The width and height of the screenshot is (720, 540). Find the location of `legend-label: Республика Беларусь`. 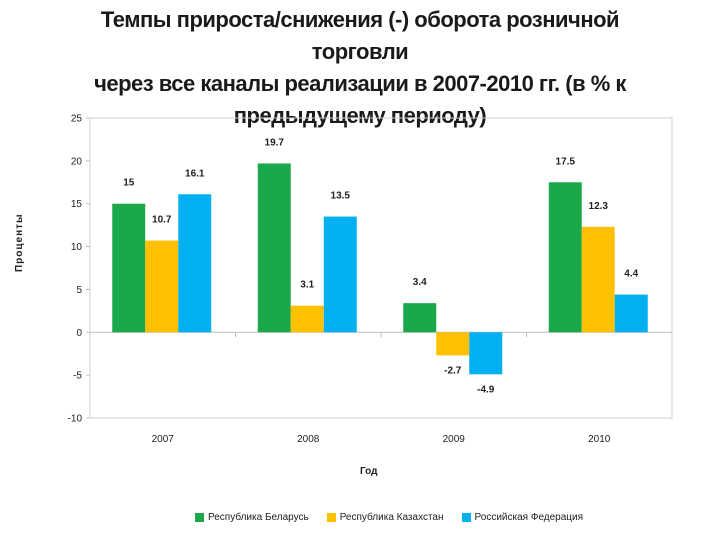

legend-label: Республика Беларусь is located at coordinates (258, 517).